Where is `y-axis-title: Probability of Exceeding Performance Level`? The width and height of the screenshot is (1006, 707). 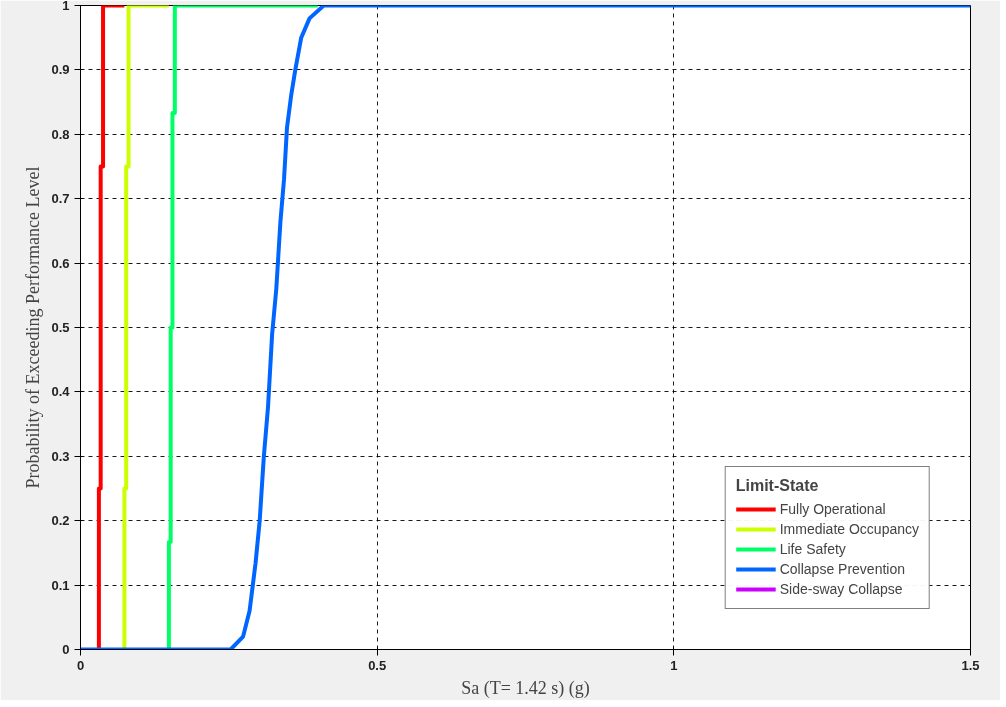
y-axis-title: Probability of Exceeding Performance Level is located at coordinates (33, 327).